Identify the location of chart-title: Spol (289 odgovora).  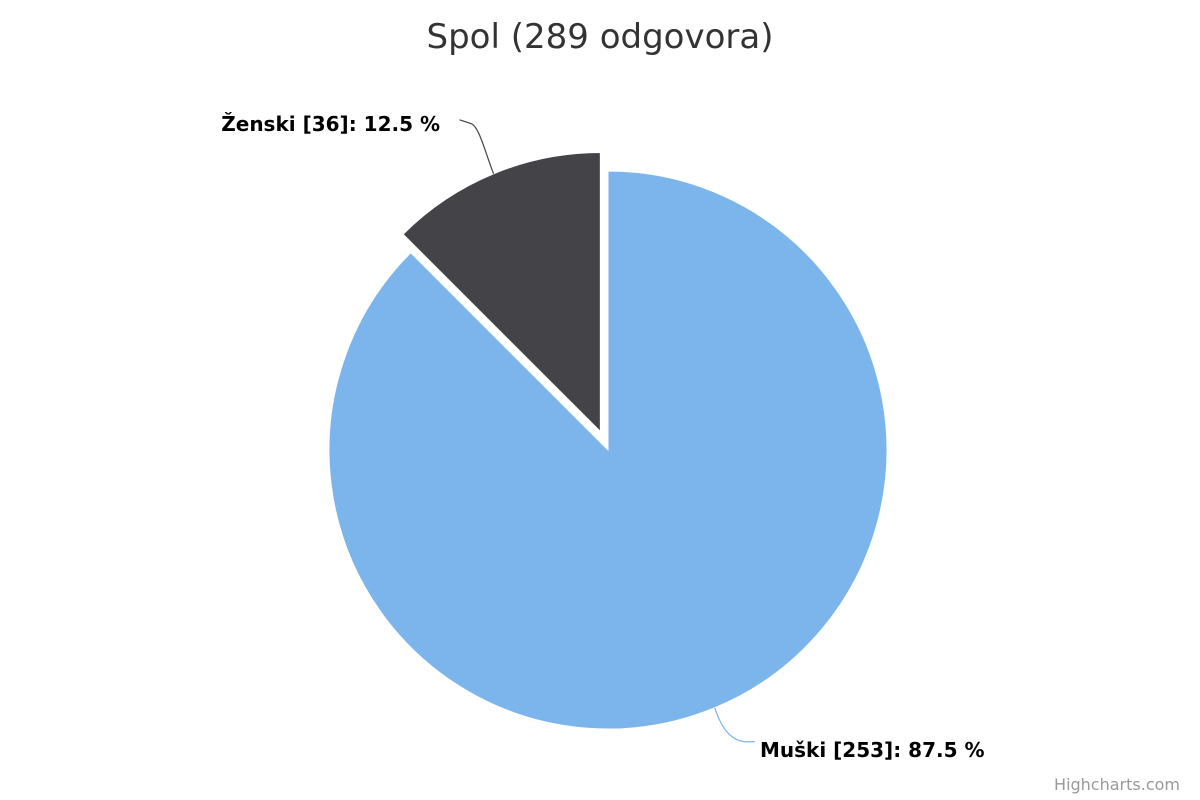
(600, 37).